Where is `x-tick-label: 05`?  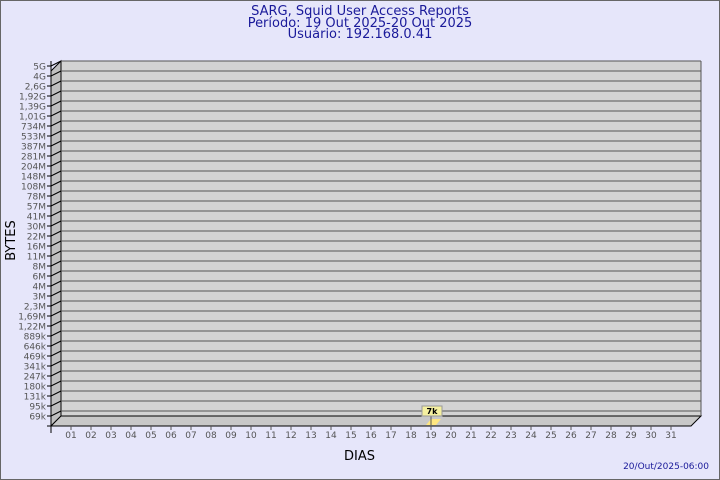
x-tick-label: 05 is located at coordinates (150, 436).